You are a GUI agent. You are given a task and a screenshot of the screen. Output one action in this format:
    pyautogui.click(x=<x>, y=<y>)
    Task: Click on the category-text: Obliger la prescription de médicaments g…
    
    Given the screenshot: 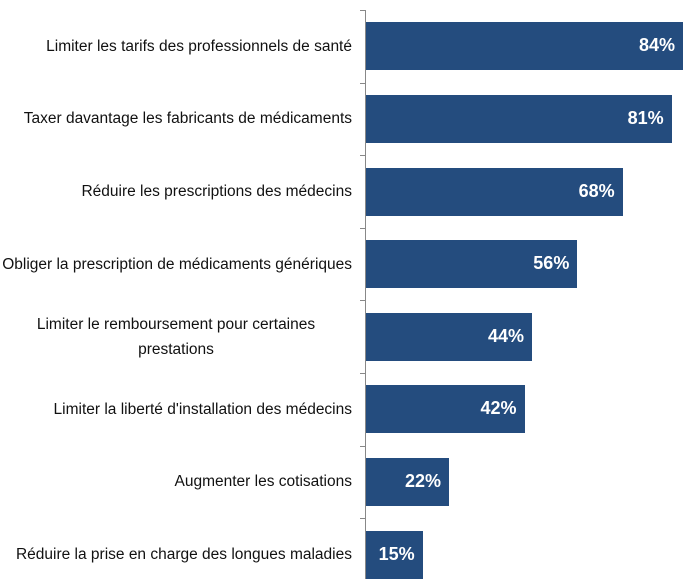 What is the action you would take?
    pyautogui.click(x=177, y=264)
    